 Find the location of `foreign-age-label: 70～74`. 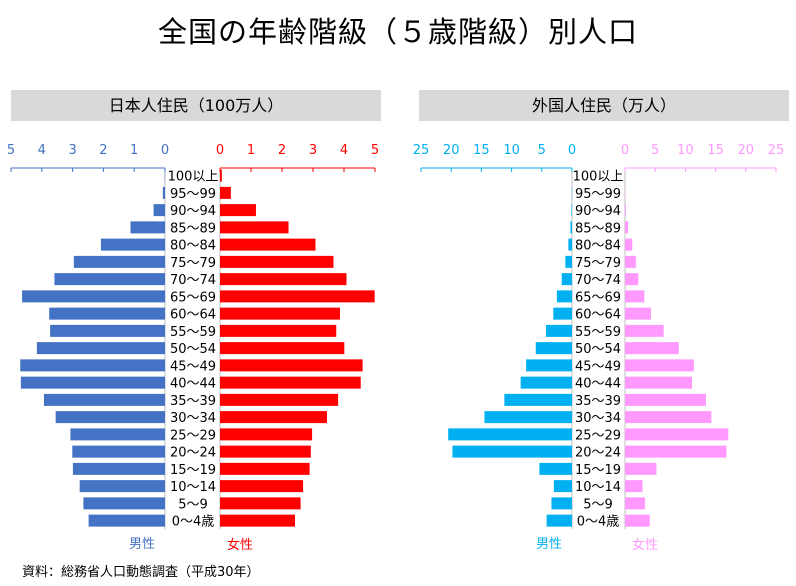

foreign-age-label: 70～74 is located at coordinates (598, 280).